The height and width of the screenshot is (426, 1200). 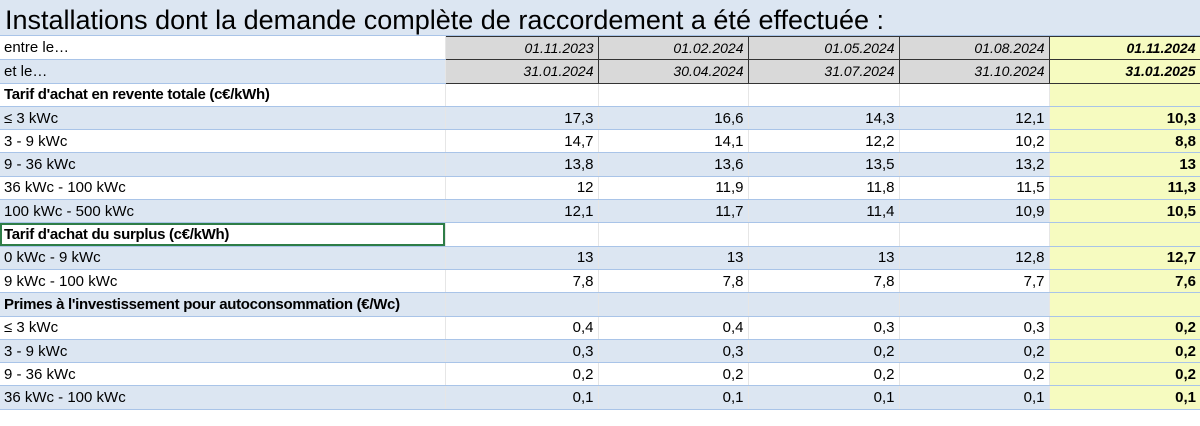 What do you see at coordinates (974, 281) in the screenshot?
I see `value-cell: 7,7` at bounding box center [974, 281].